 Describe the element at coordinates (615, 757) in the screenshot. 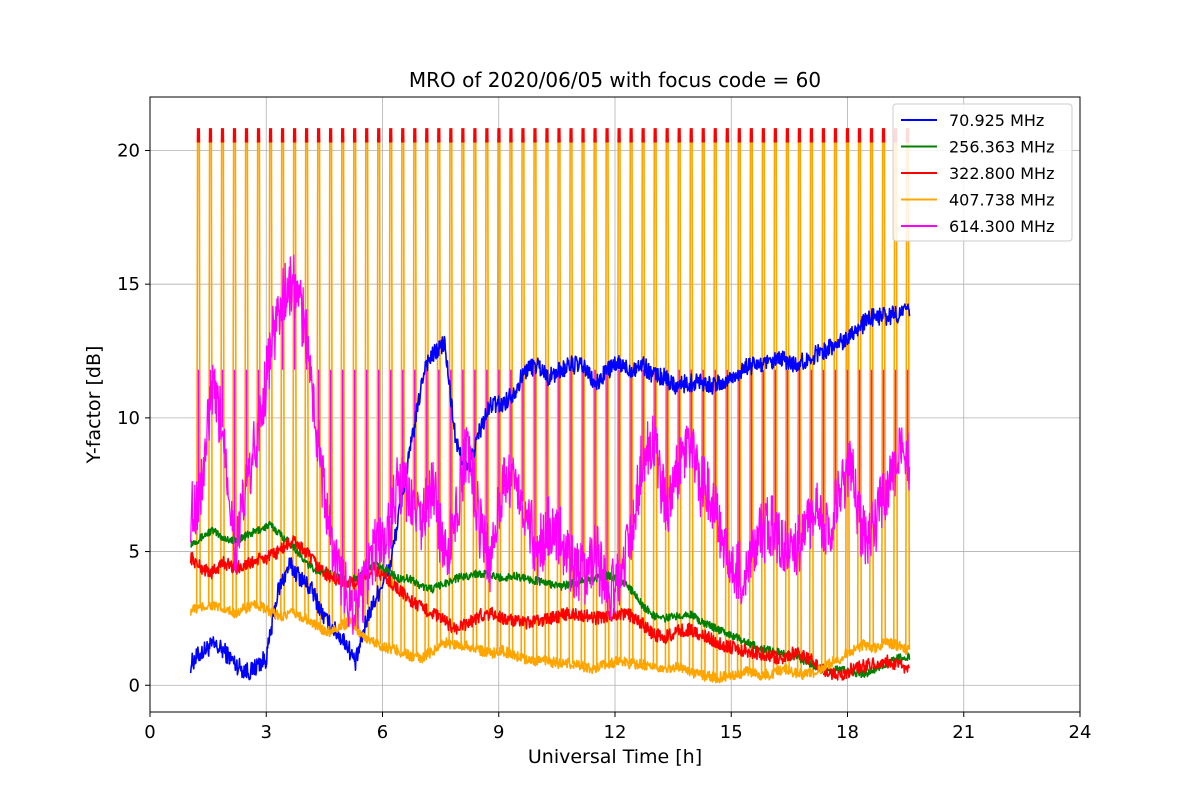

I see `x-axis-label: Universal Time [h]` at that location.